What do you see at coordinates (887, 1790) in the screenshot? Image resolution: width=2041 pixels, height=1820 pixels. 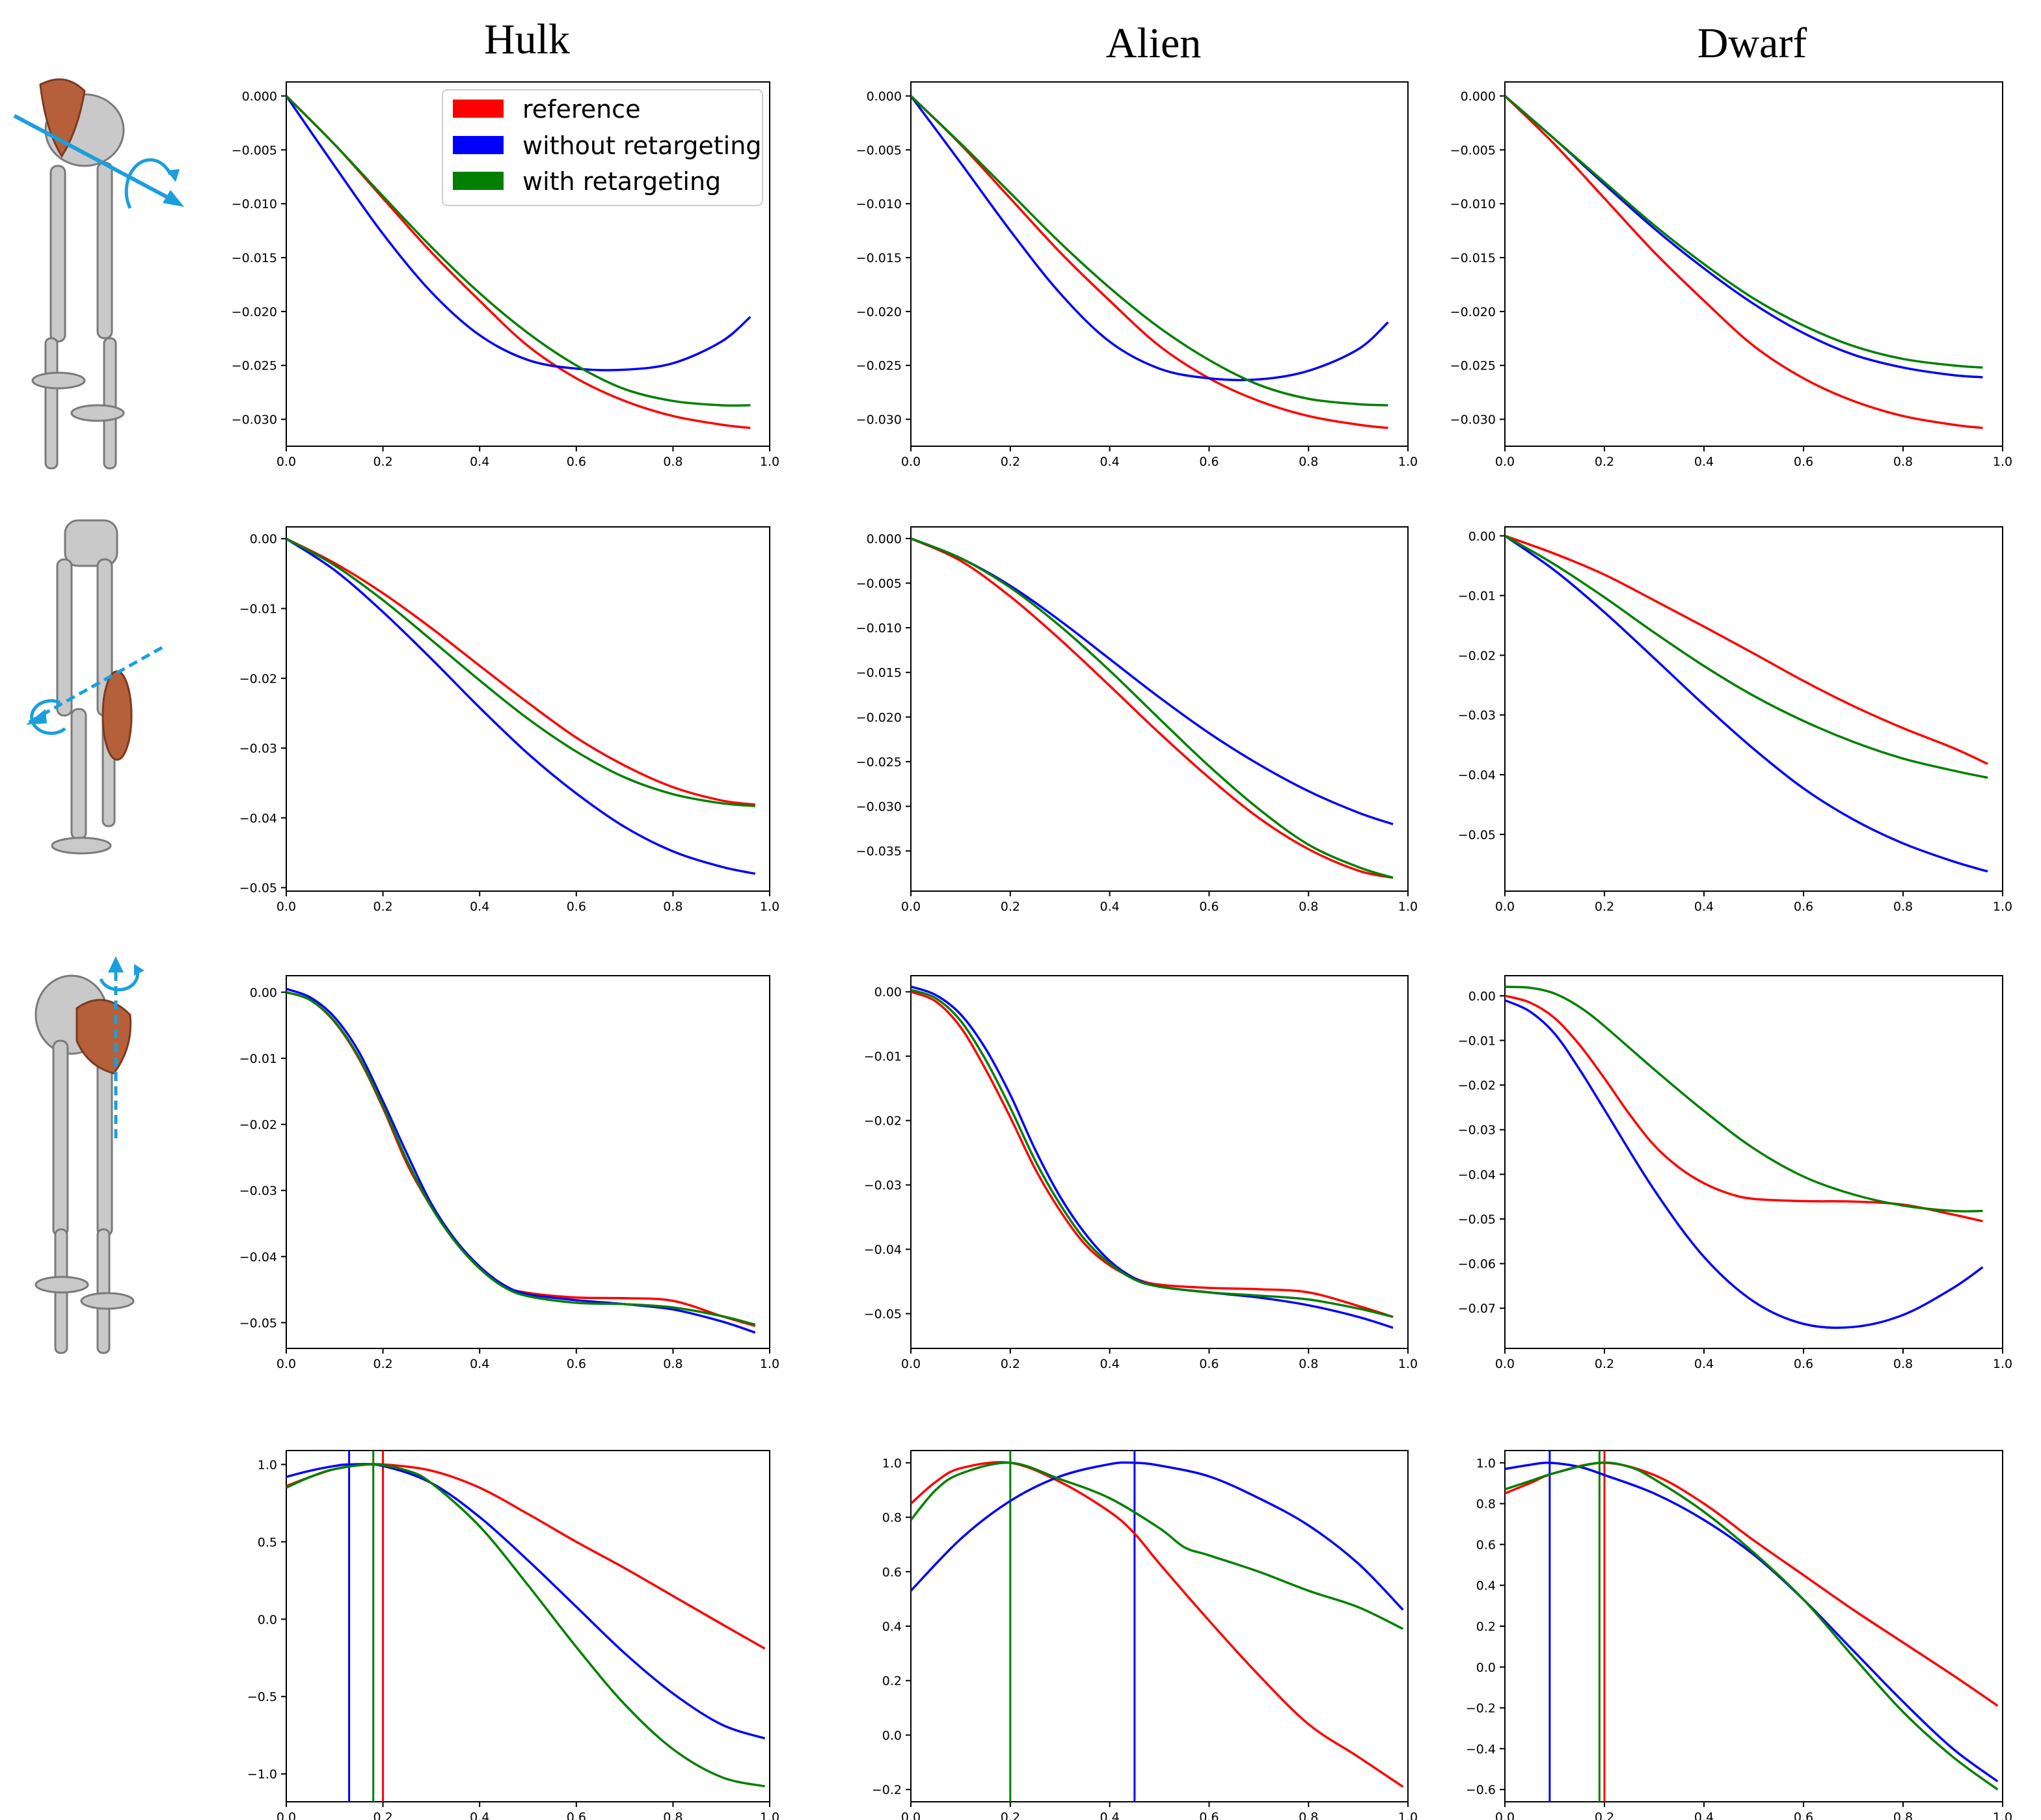 I see `y-tick-label: −0.2` at bounding box center [887, 1790].